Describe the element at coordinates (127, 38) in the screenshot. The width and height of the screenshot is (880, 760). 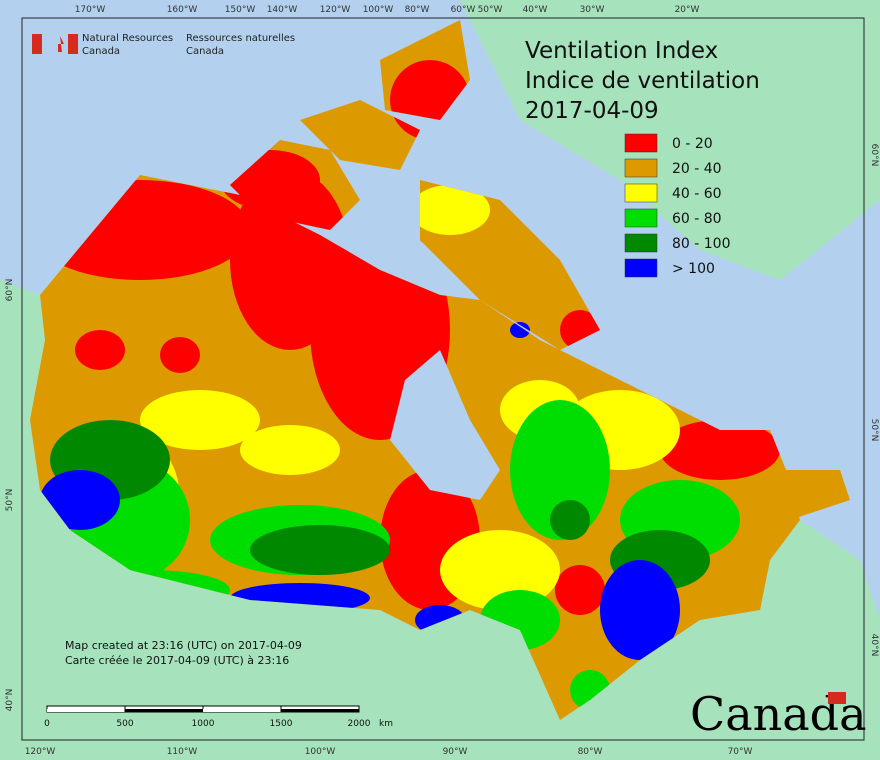
I see `agency-en: Natural Resources` at that location.